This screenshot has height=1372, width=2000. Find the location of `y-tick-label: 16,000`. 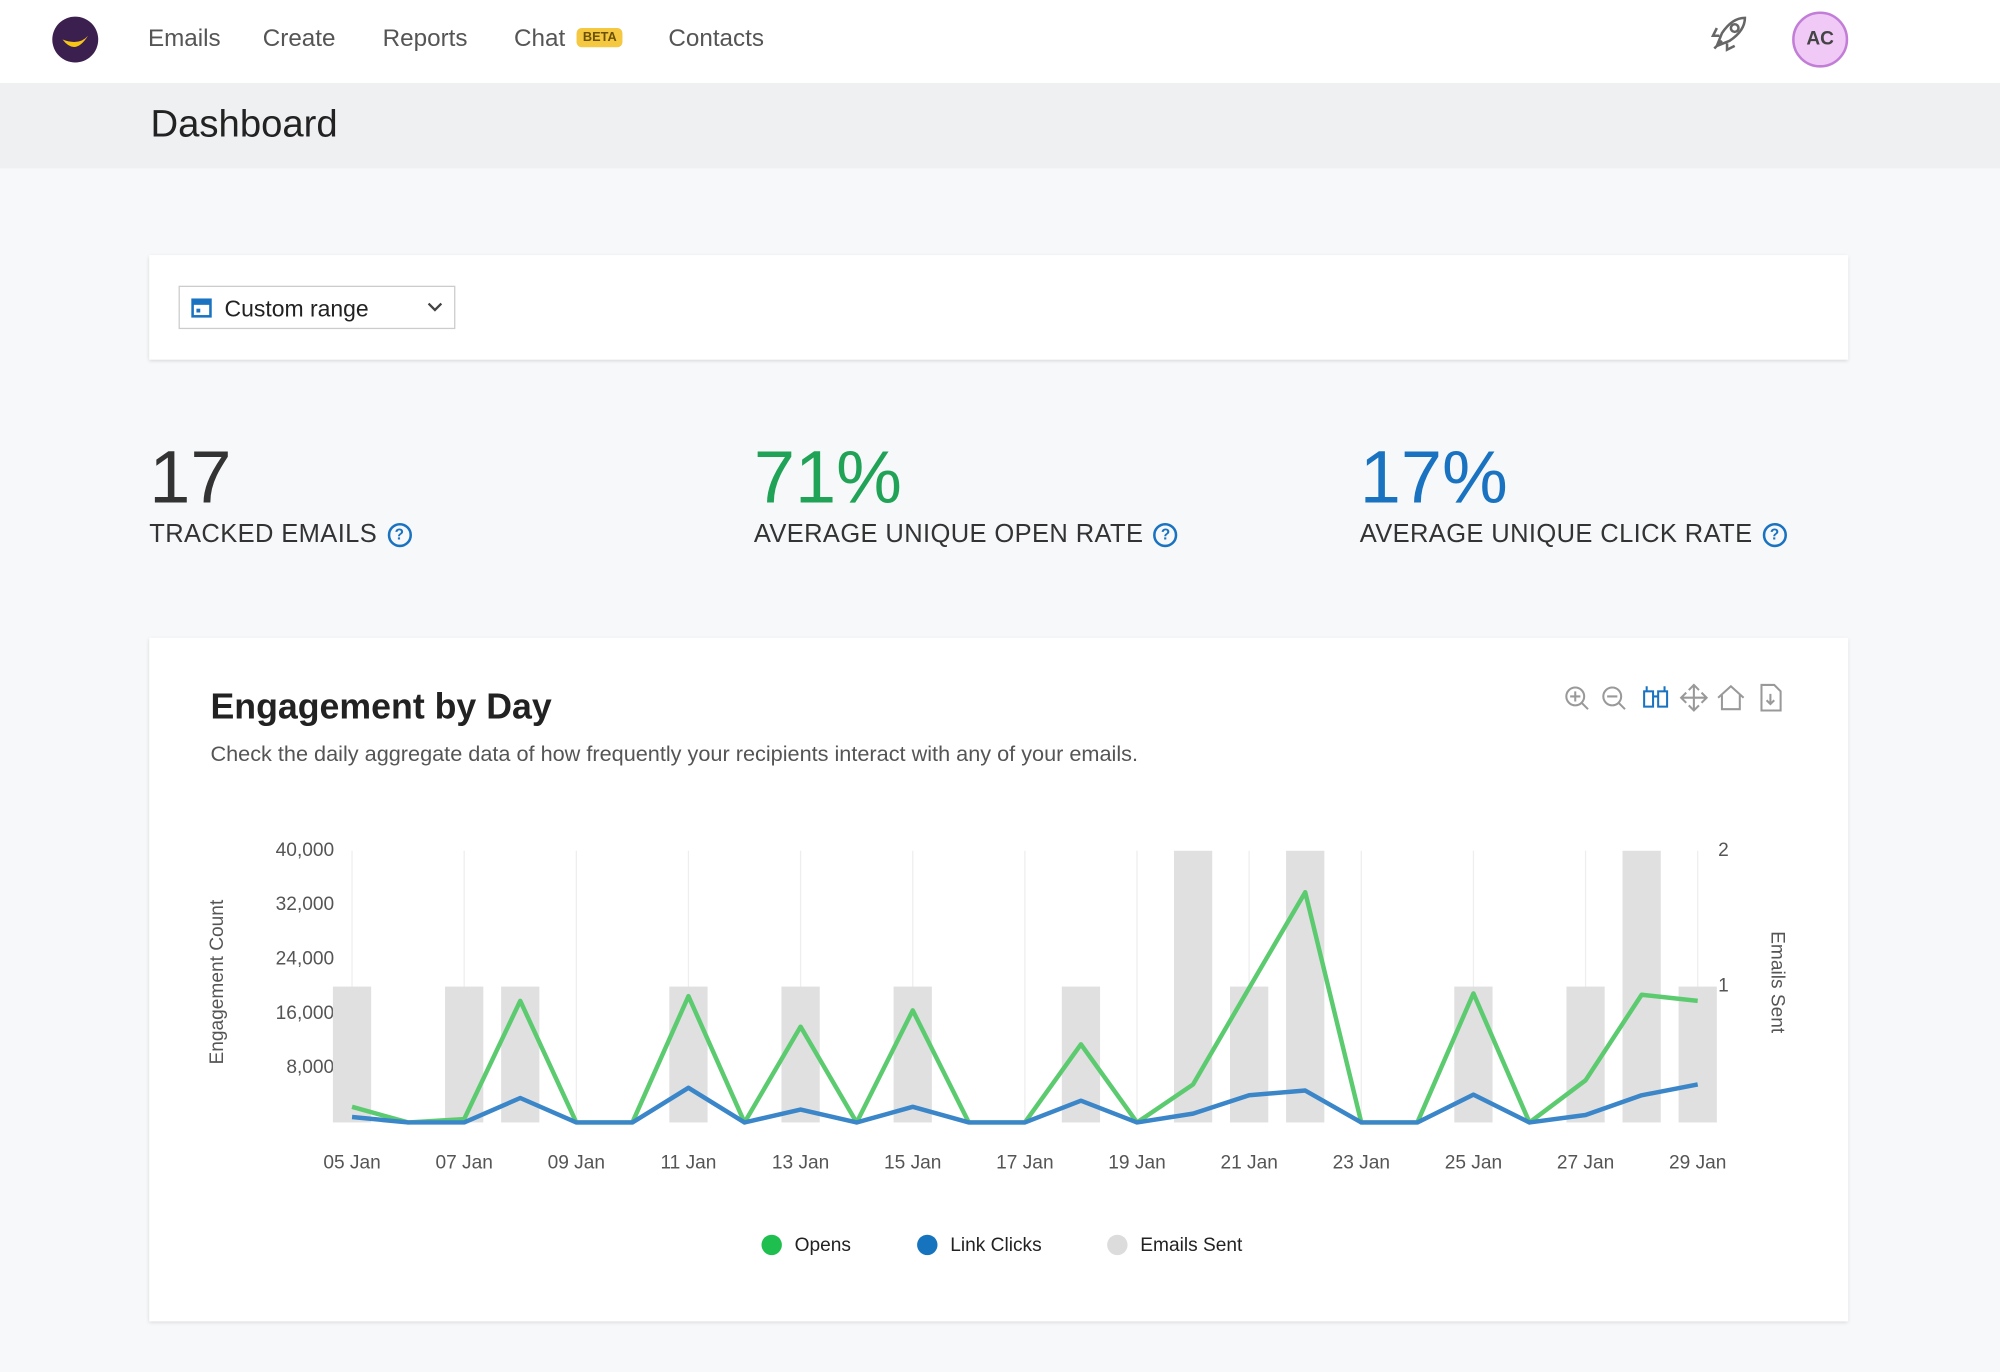

y-tick-label: 16,000 is located at coordinates (305, 1013).